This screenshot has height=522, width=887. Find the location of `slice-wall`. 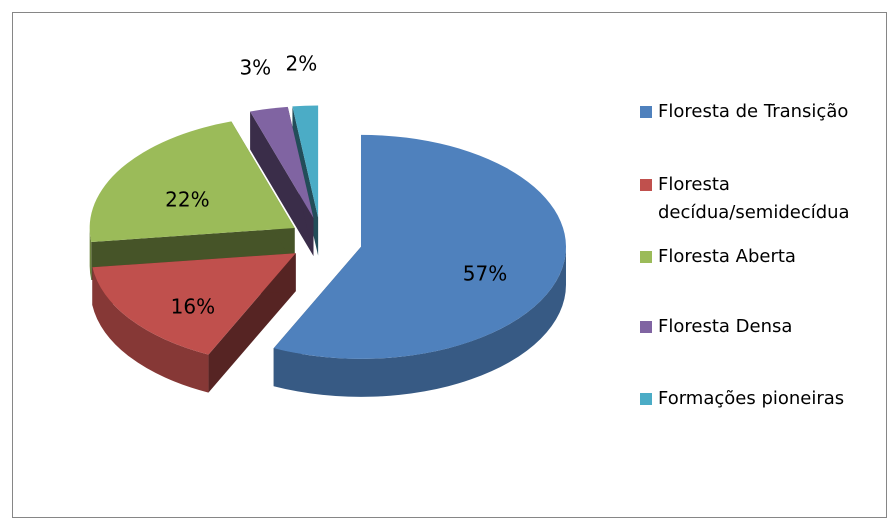

slice-wall is located at coordinates (282, 184).